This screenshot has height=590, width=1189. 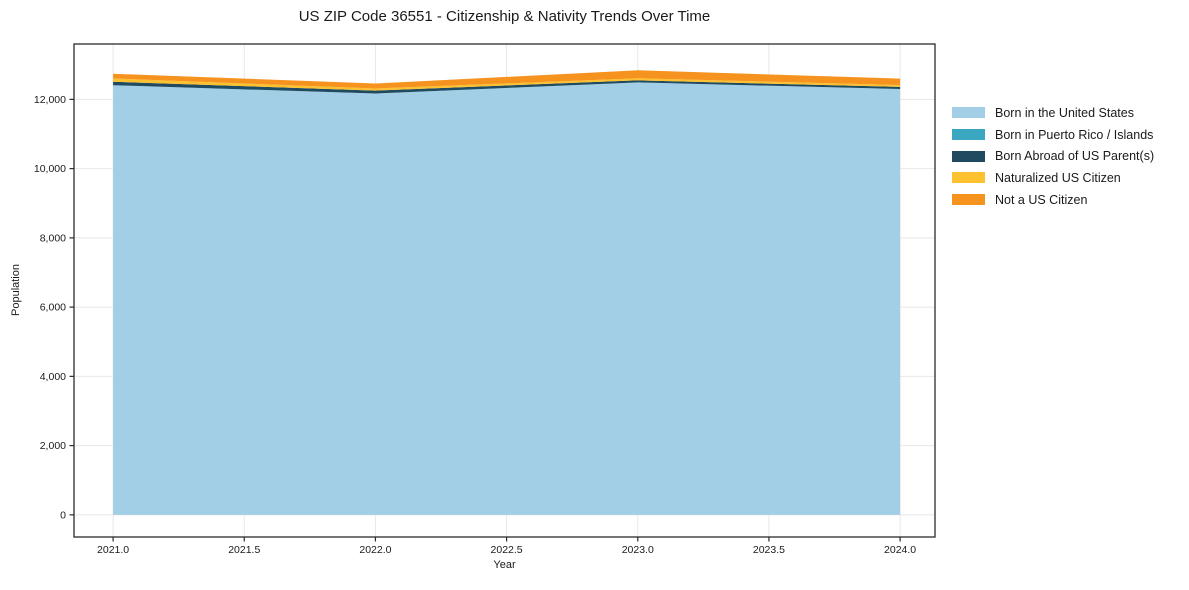 I want to click on legend-label: Naturalized US Citizen, so click(x=1058, y=177).